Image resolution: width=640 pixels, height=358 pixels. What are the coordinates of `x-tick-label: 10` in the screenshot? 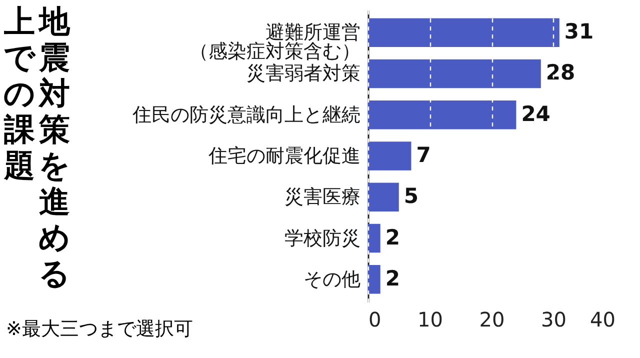 It's located at (430, 320).